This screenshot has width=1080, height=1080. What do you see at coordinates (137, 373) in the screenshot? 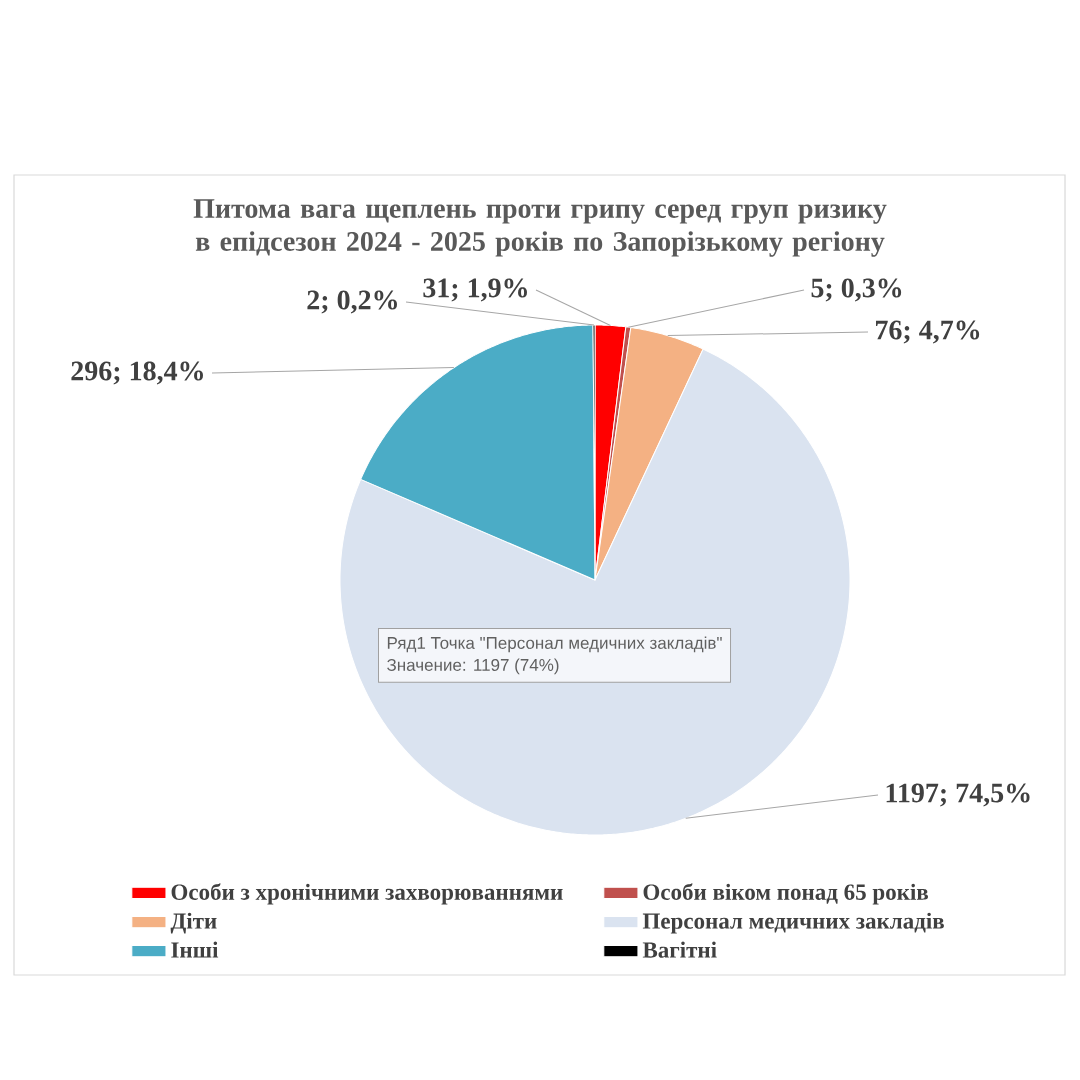
I see `data-label: 296; 18,4%` at bounding box center [137, 373].